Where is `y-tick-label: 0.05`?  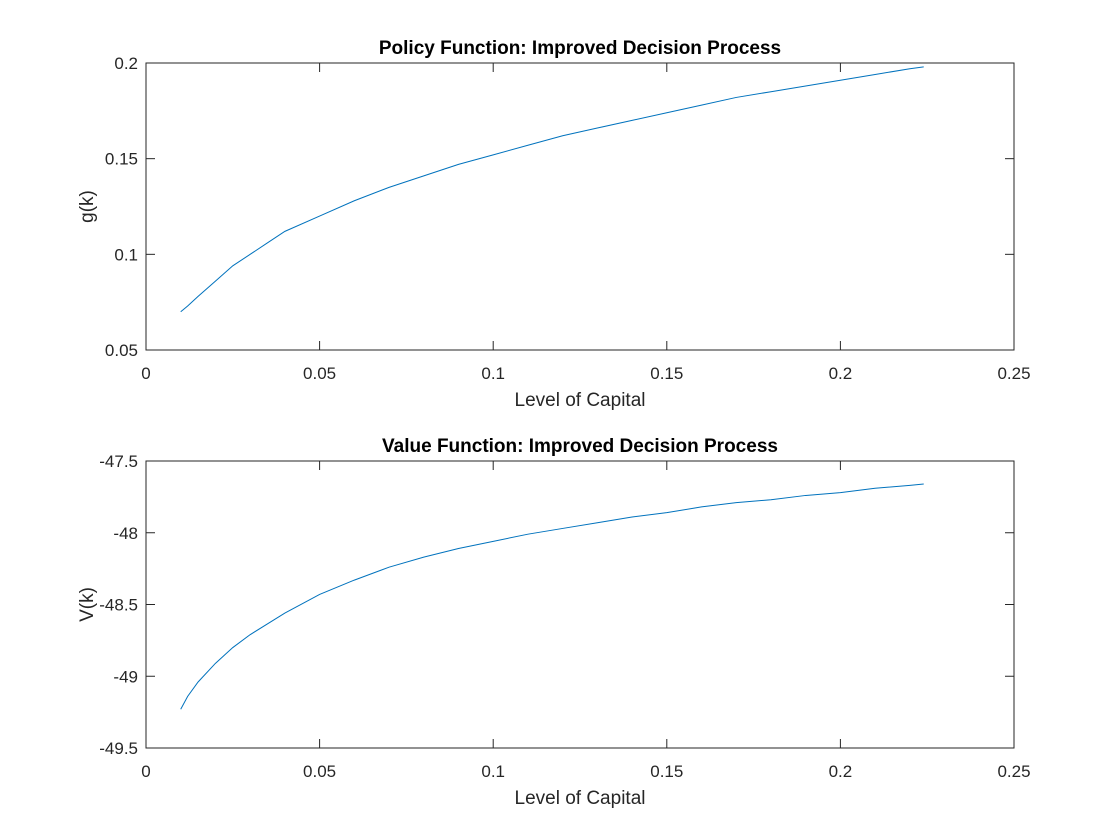 y-tick-label: 0.05 is located at coordinates (121, 350).